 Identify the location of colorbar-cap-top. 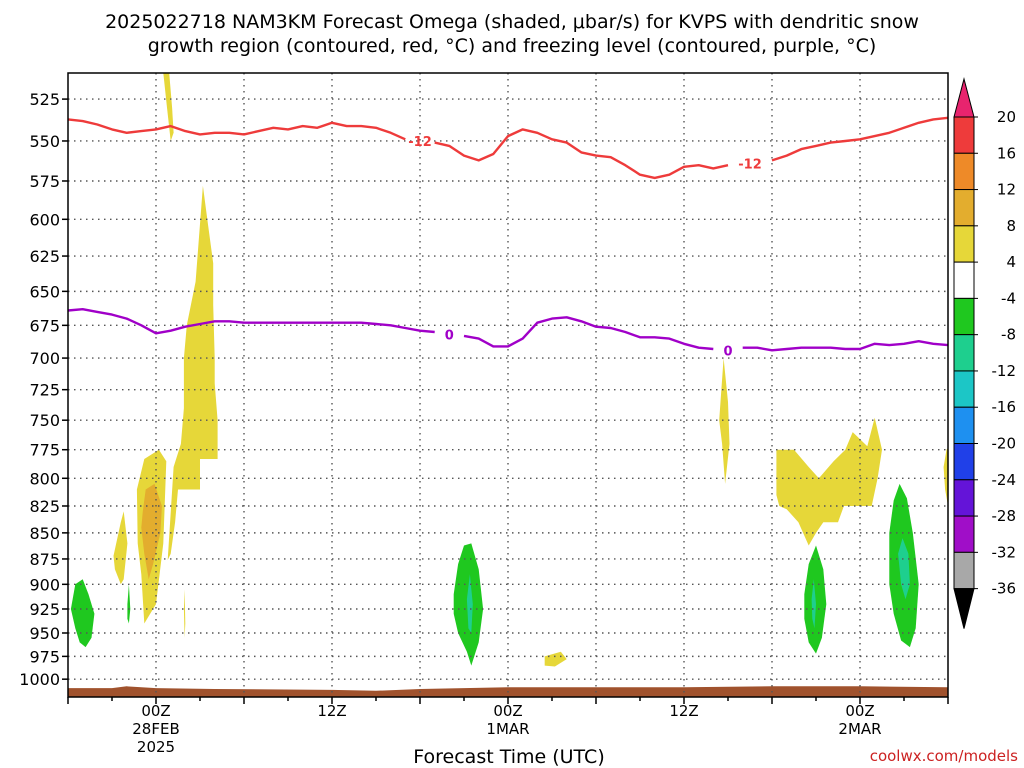
(964, 97).